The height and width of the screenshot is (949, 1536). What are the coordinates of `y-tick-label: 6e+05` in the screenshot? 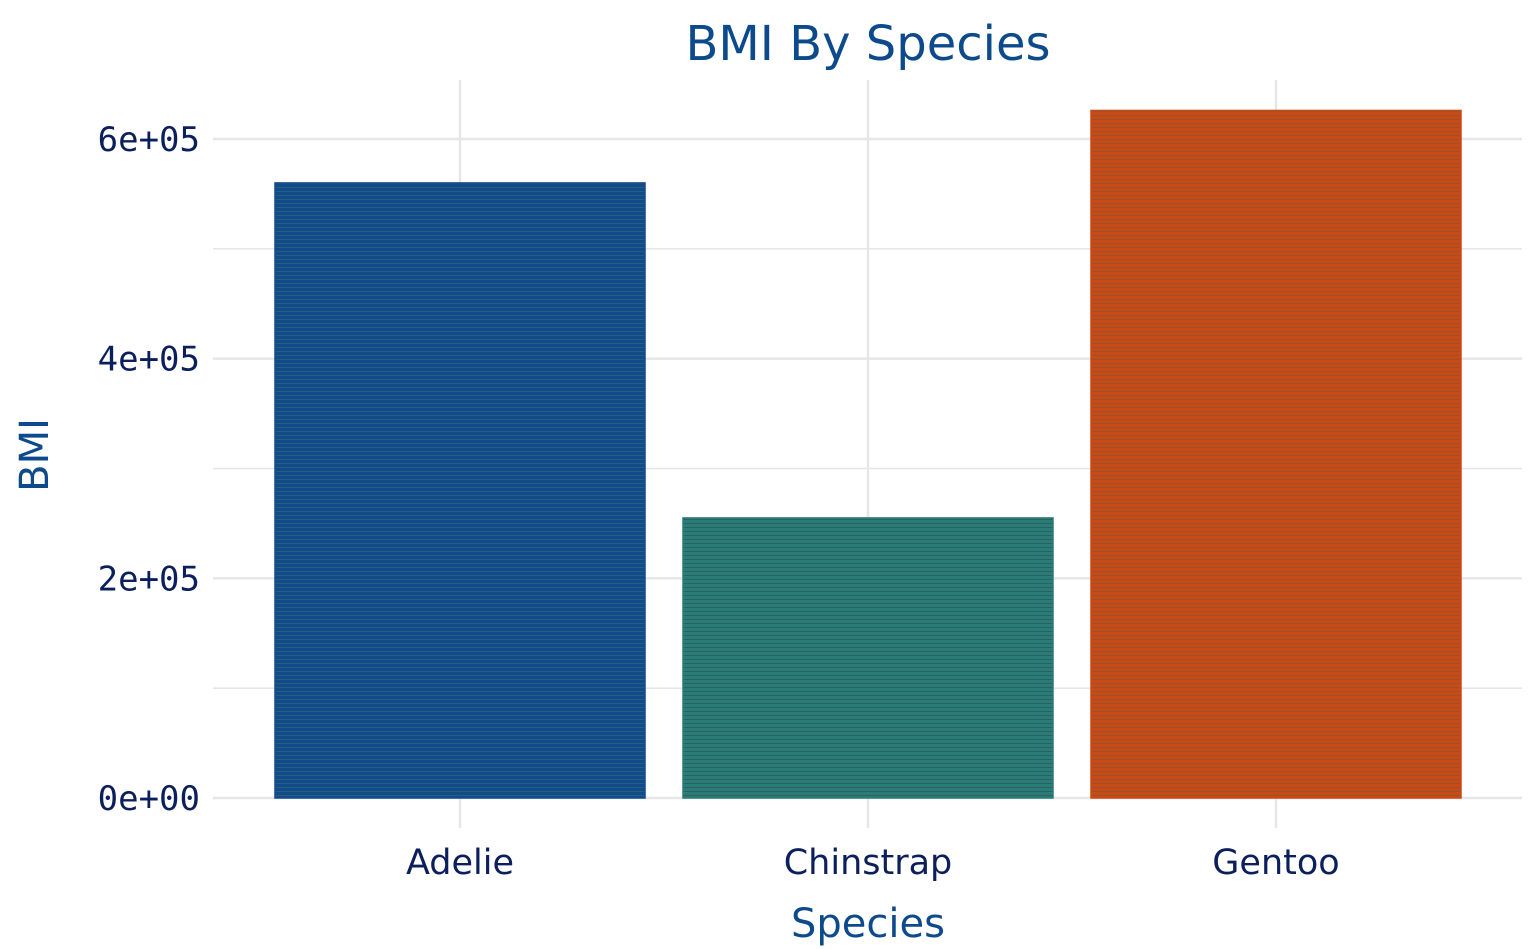 It's located at (149, 140).